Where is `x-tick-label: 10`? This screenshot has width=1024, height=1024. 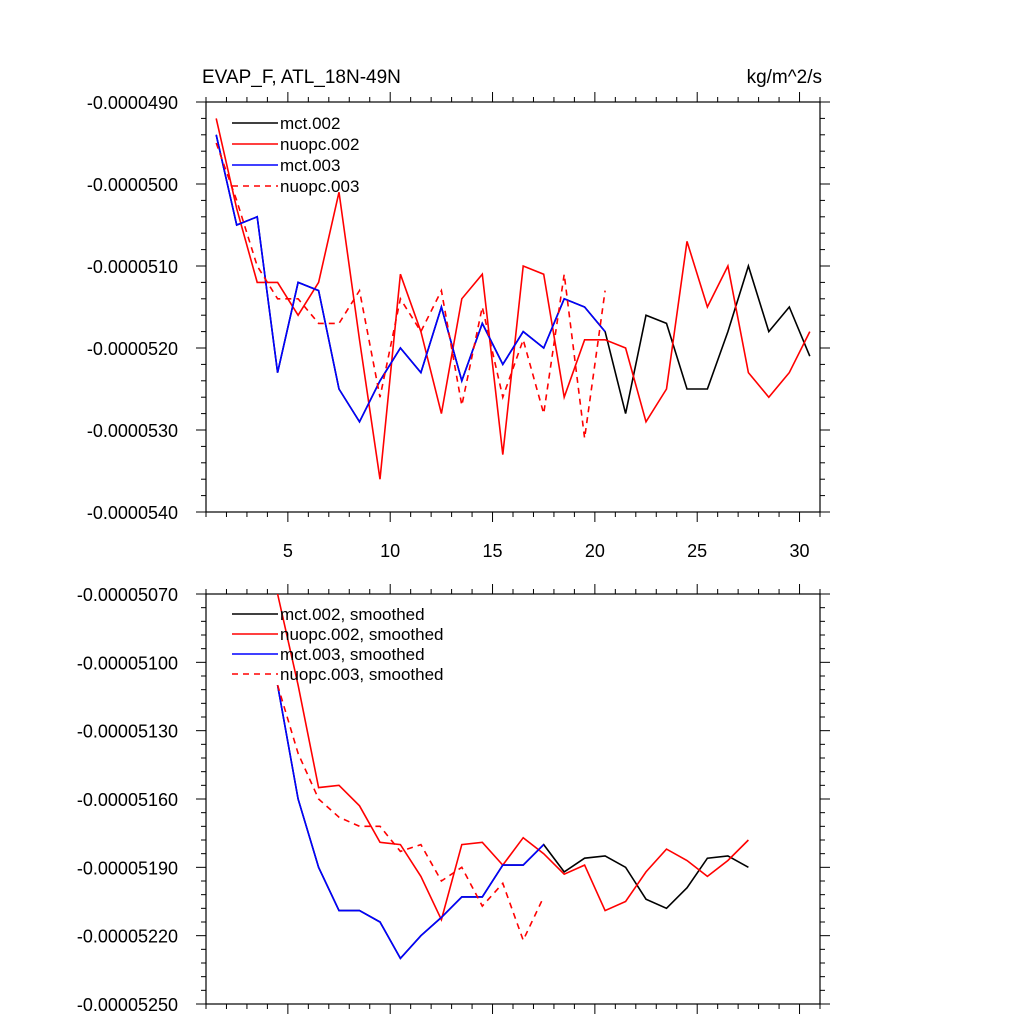 x-tick-label: 10 is located at coordinates (390, 551).